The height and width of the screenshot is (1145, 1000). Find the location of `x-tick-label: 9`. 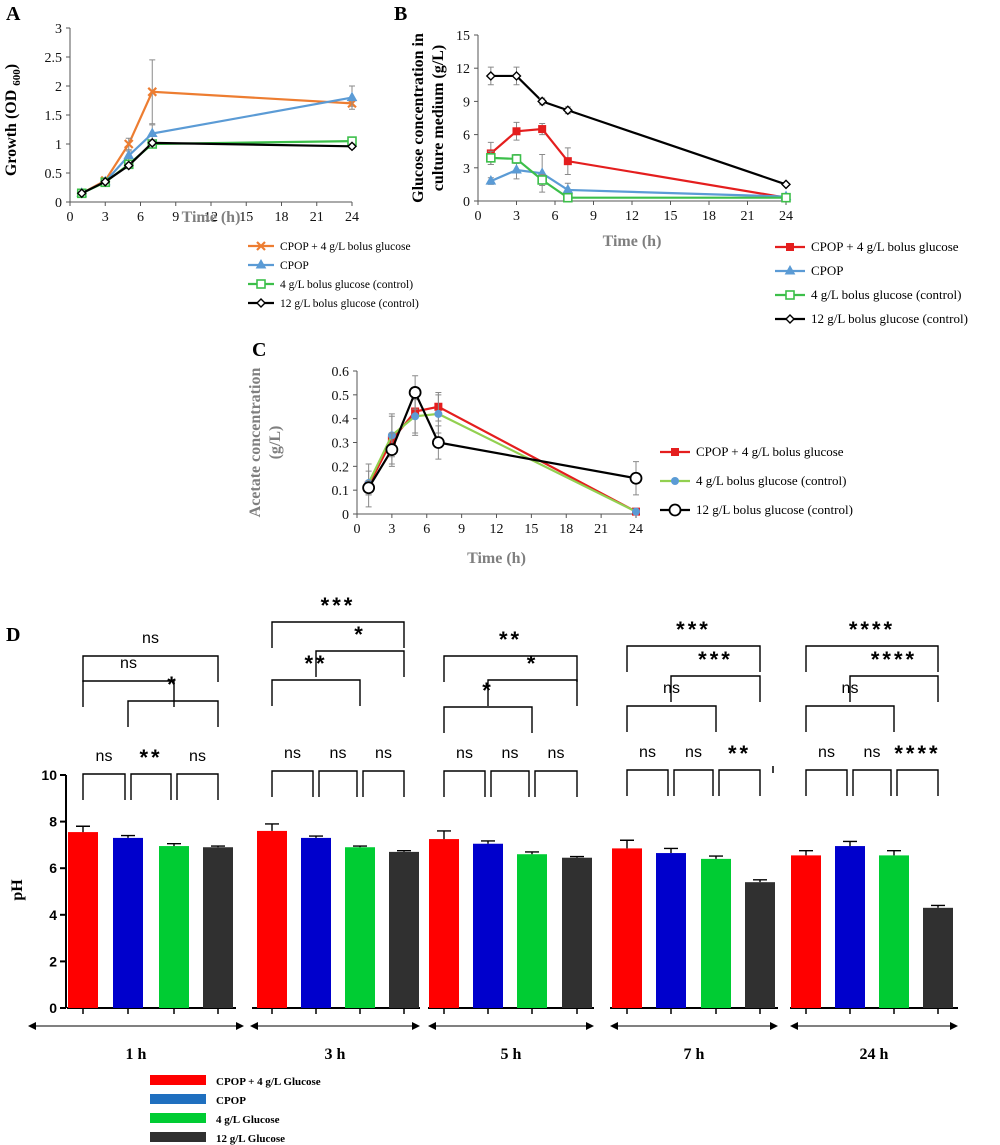

x-tick-label: 9 is located at coordinates (461, 529).